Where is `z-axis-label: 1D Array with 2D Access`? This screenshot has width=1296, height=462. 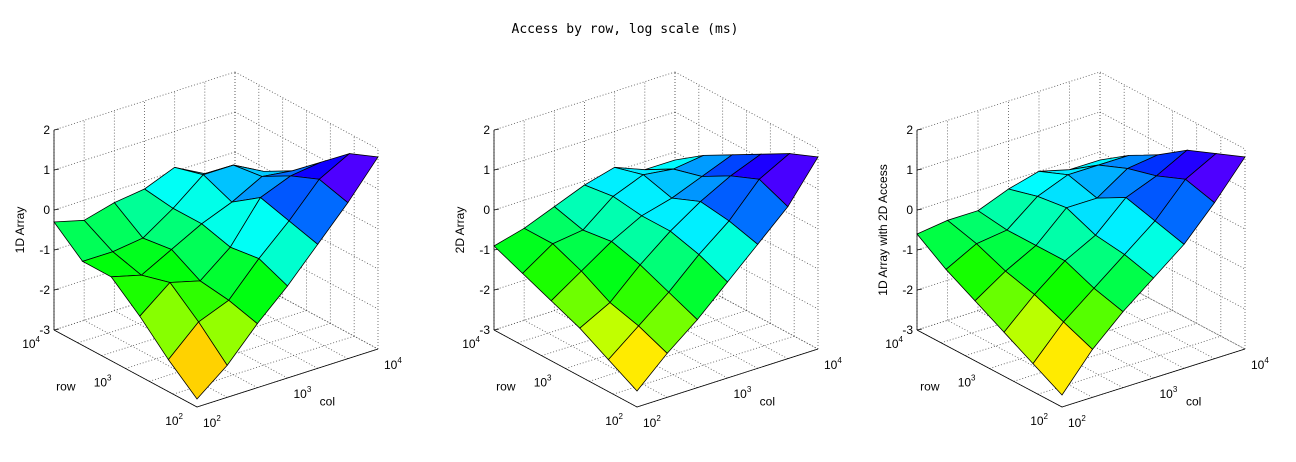 z-axis-label: 1D Array with 2D Access is located at coordinates (883, 229).